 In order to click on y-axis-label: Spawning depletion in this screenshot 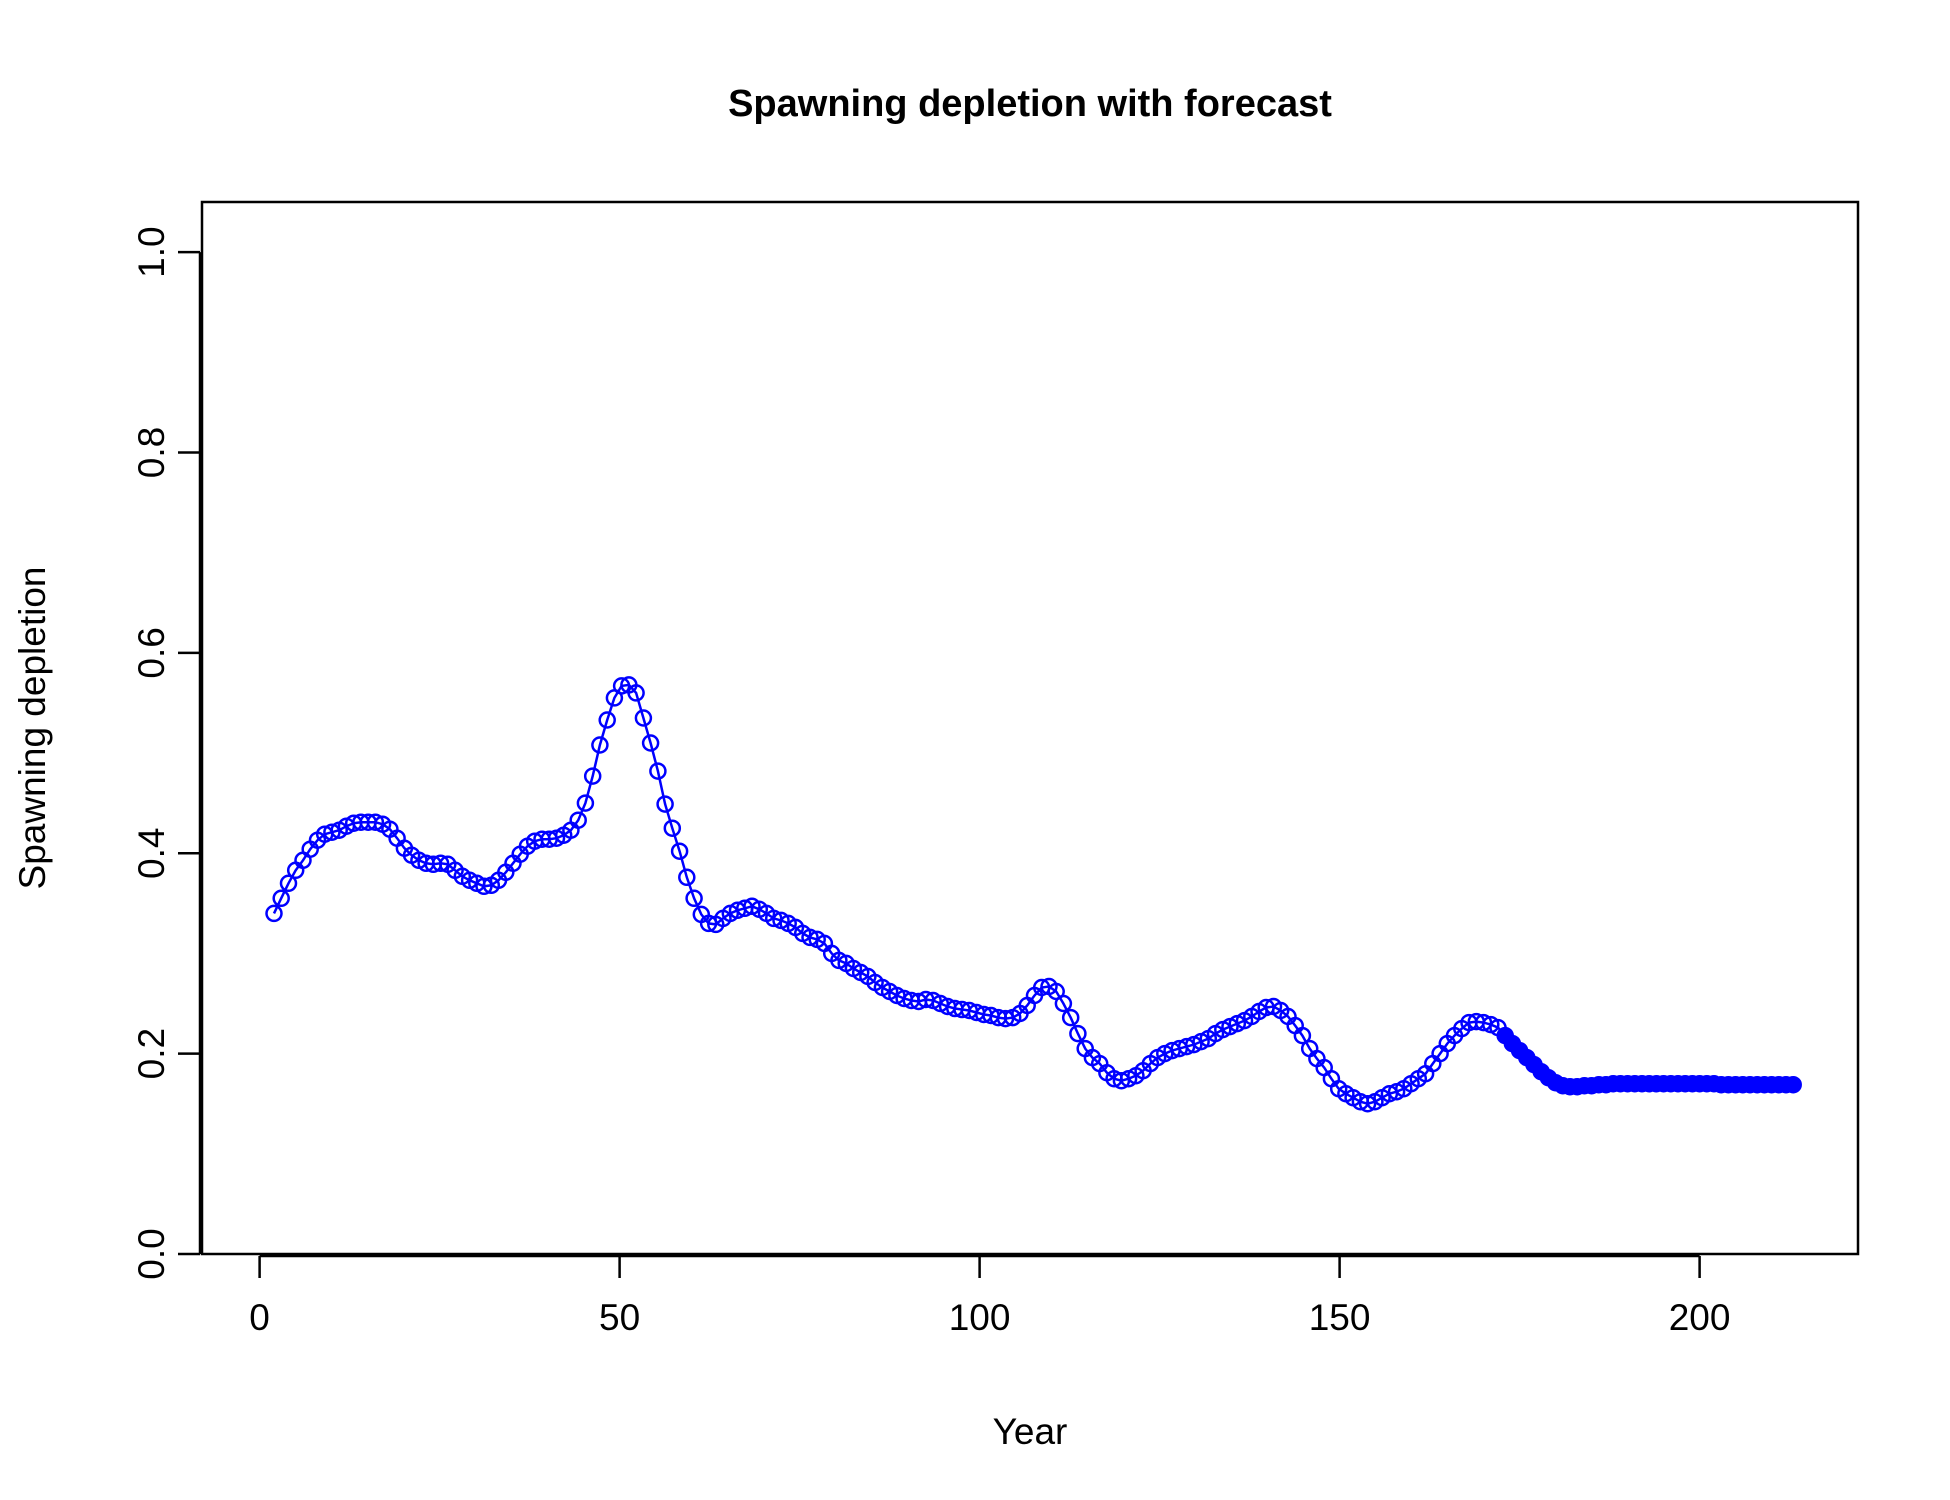, I will do `click(32, 728)`.